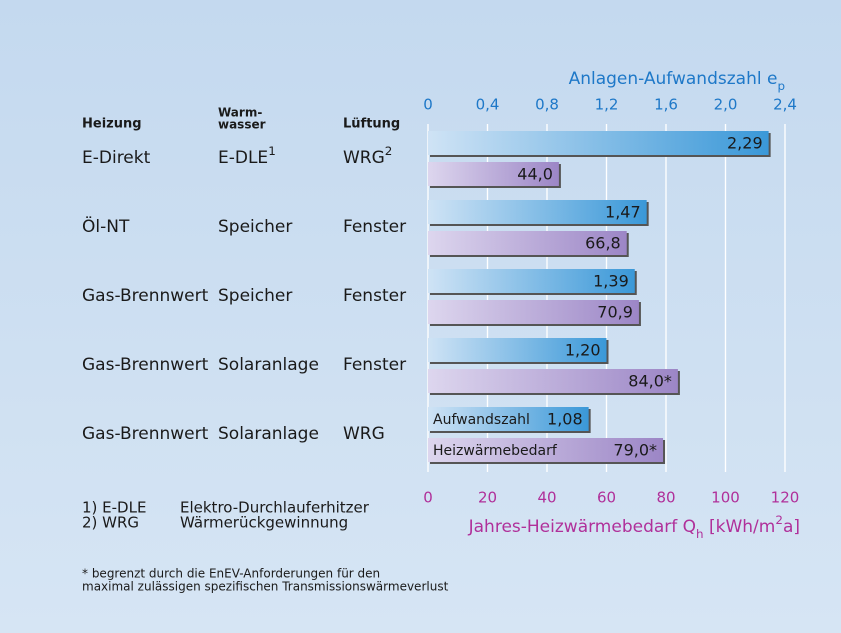 The width and height of the screenshot is (841, 633). I want to click on tick-label: 40, so click(546, 498).